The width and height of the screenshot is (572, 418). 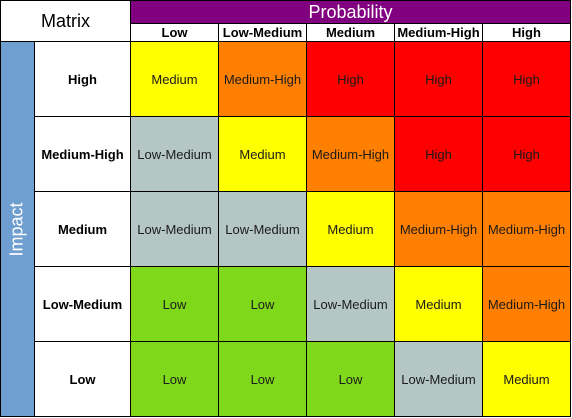 What do you see at coordinates (262, 32) in the screenshot?
I see `column-header-low-medium: Low-Medium` at bounding box center [262, 32].